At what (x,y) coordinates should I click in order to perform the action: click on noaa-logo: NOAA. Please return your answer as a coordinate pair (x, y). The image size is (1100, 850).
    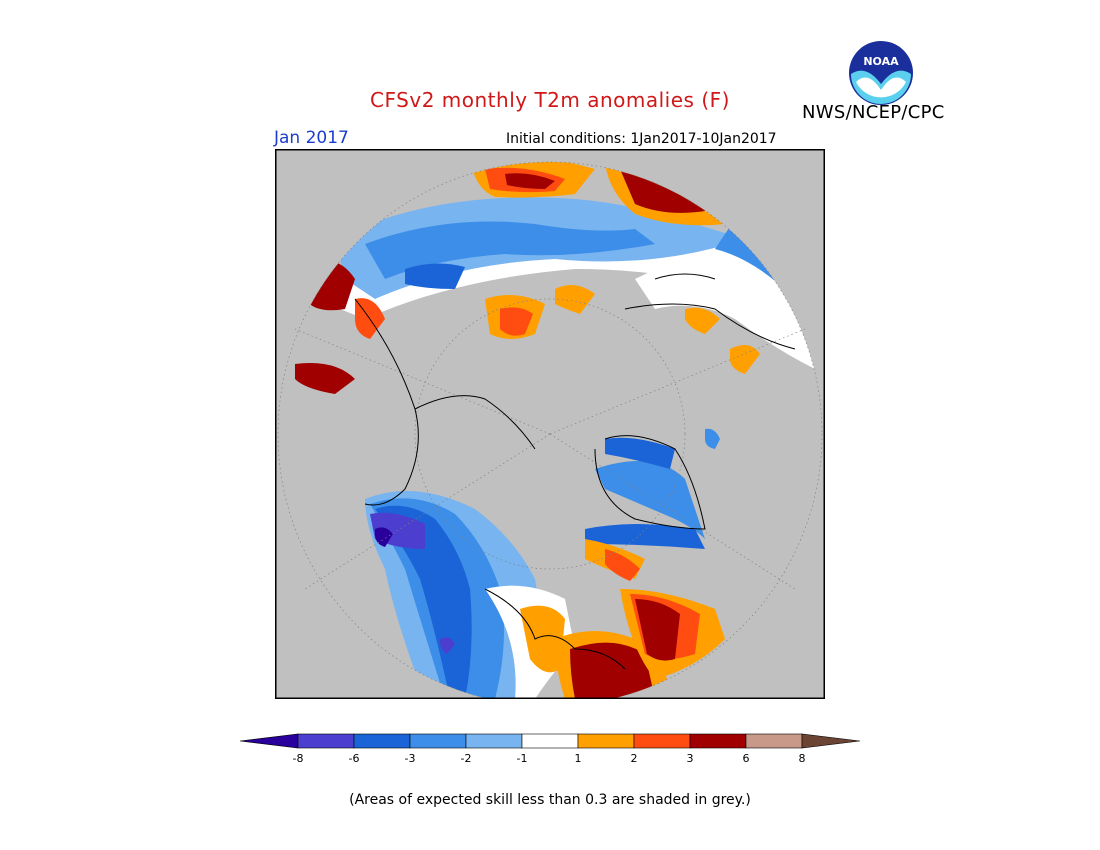
    Looking at the image, I should click on (881, 73).